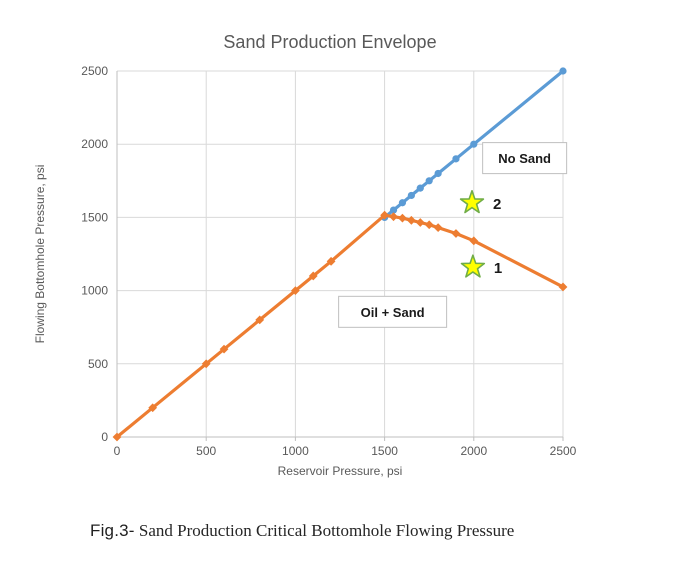 The image size is (677, 565). What do you see at coordinates (94, 144) in the screenshot?
I see `y-tick-label: 2000` at bounding box center [94, 144].